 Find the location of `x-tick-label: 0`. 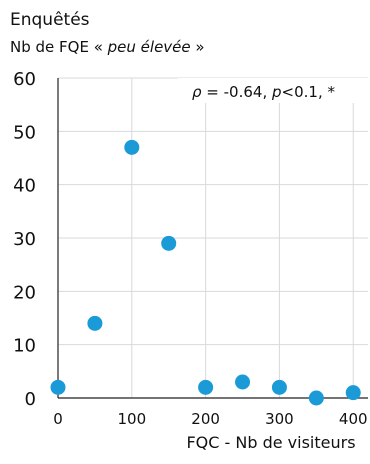

x-tick-label: 0 is located at coordinates (58, 419).